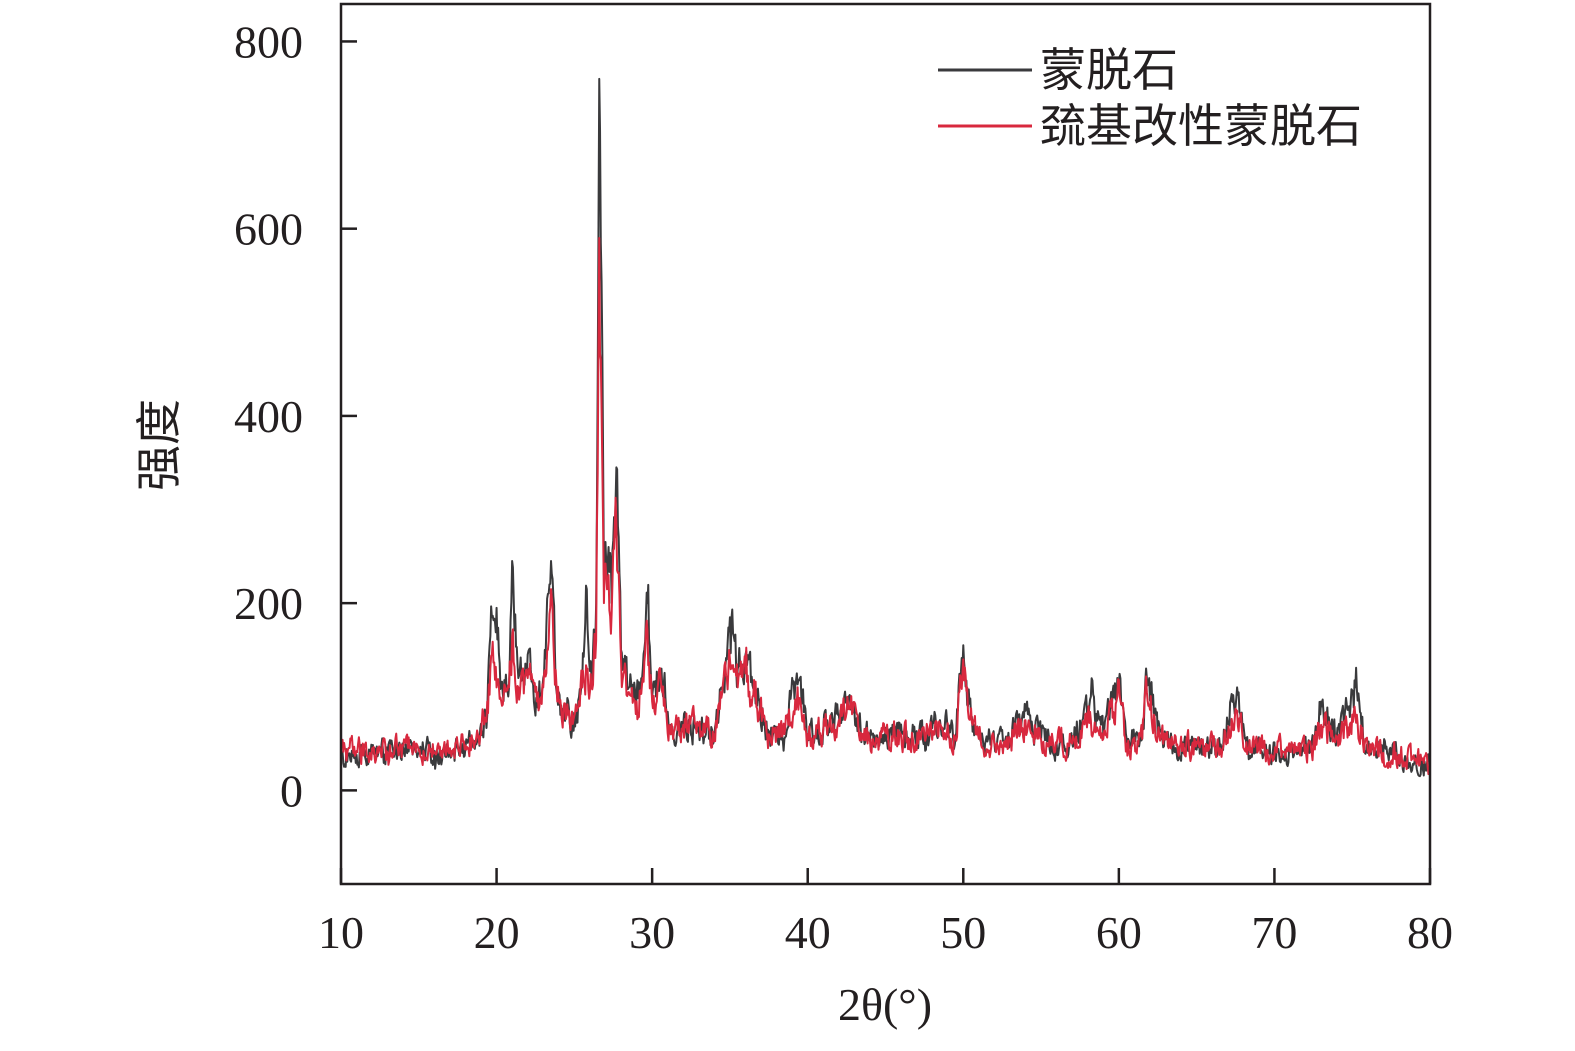  I want to click on x-tick-label-0: 10, so click(341, 932).